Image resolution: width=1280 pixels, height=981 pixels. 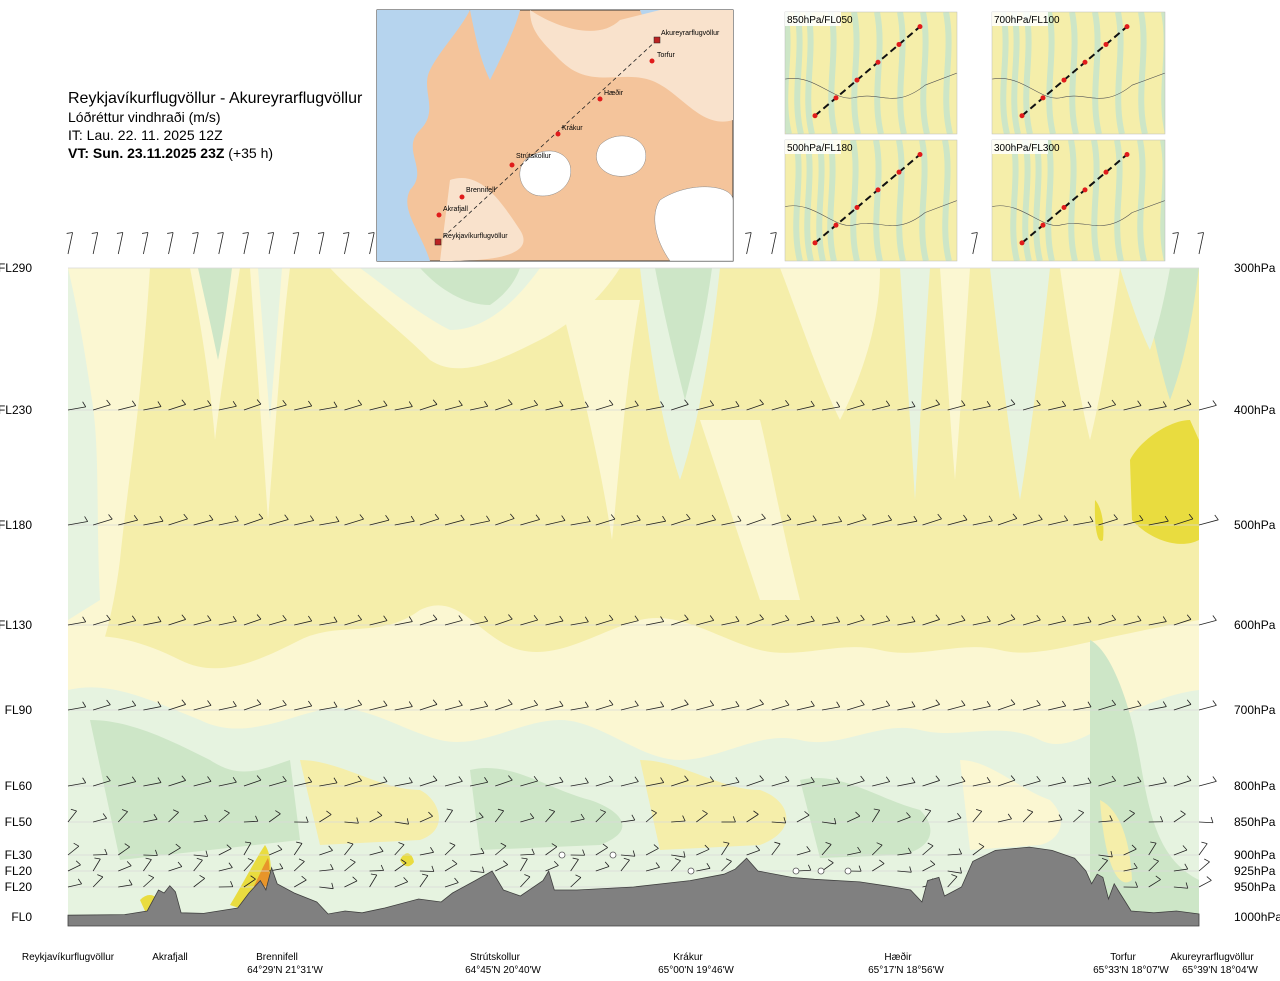 What do you see at coordinates (1220, 970) in the screenshot?
I see `location-coord: 65°39'N 18°04'W` at bounding box center [1220, 970].